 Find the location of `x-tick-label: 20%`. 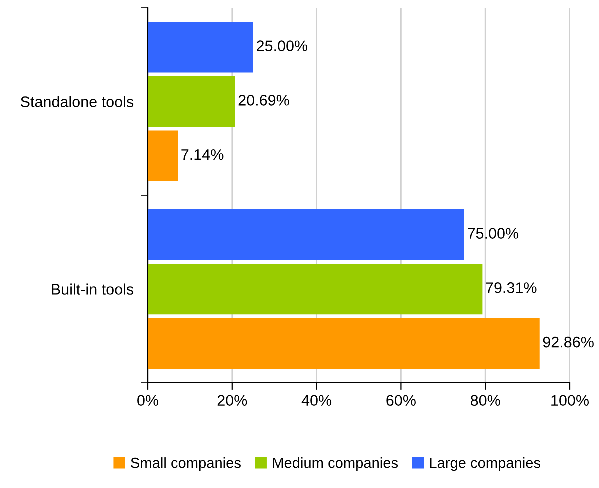

x-tick-label: 20% is located at coordinates (233, 400).